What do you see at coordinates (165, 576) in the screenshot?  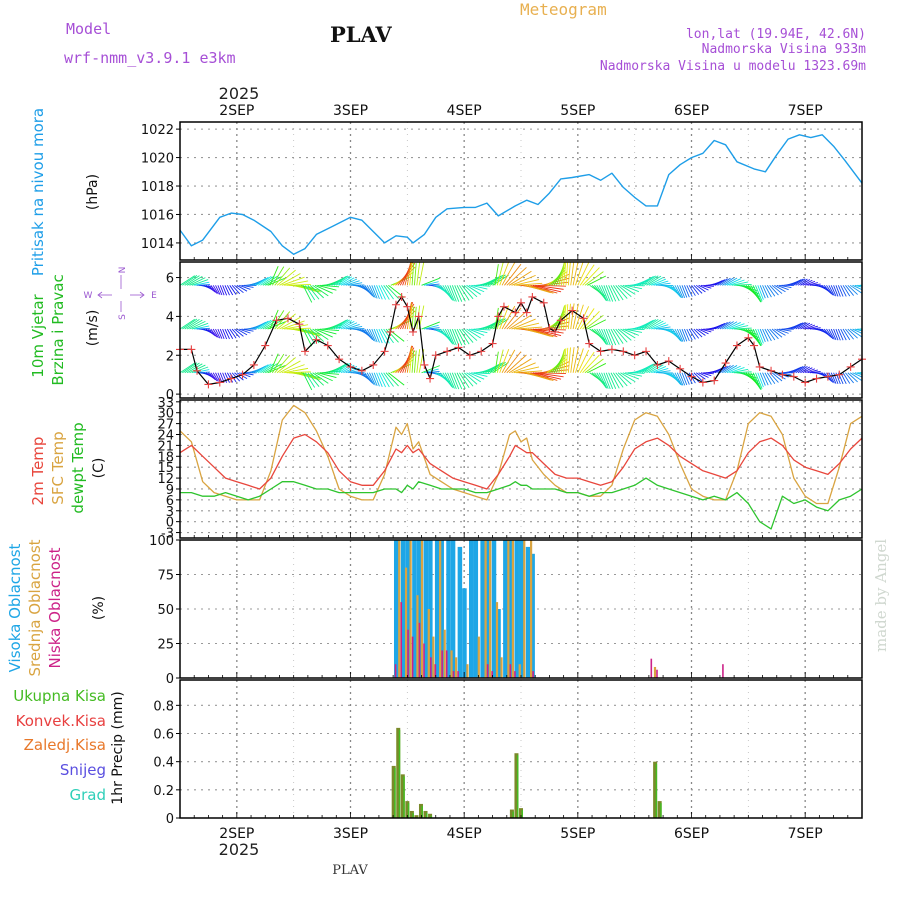 I see `y-tick-label: 75` at bounding box center [165, 576].